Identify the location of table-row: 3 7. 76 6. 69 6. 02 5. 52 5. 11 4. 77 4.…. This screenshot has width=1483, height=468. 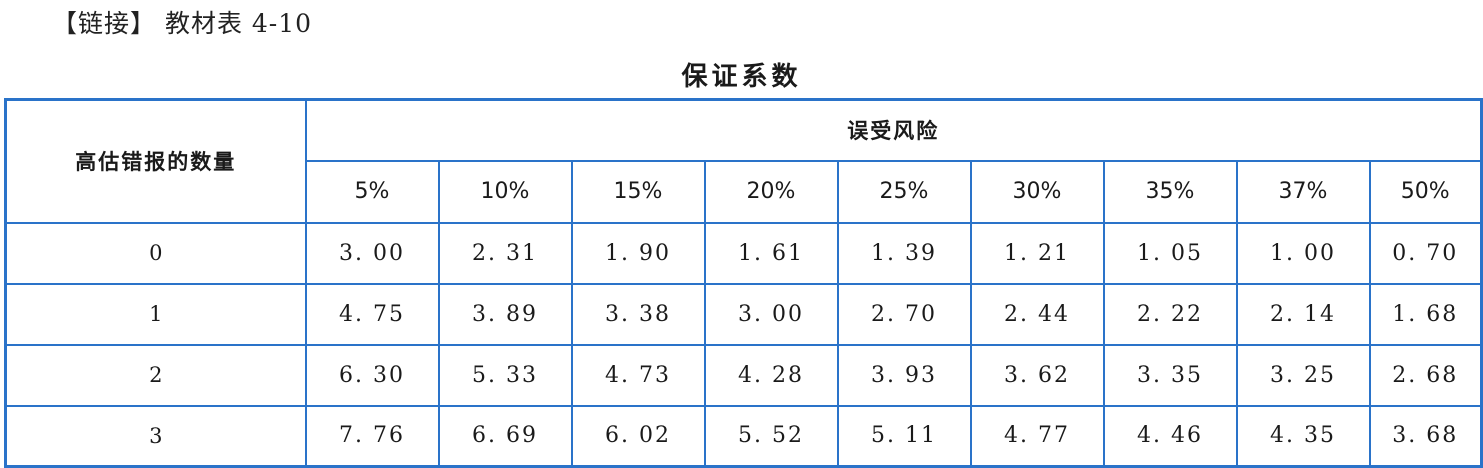
(743, 436).